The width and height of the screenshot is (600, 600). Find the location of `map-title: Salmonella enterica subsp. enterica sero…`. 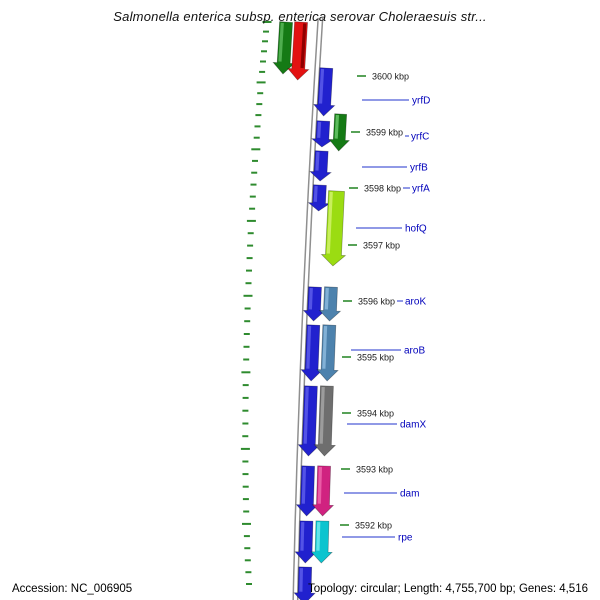

map-title: Salmonella enterica subsp. enterica sero… is located at coordinates (300, 16).